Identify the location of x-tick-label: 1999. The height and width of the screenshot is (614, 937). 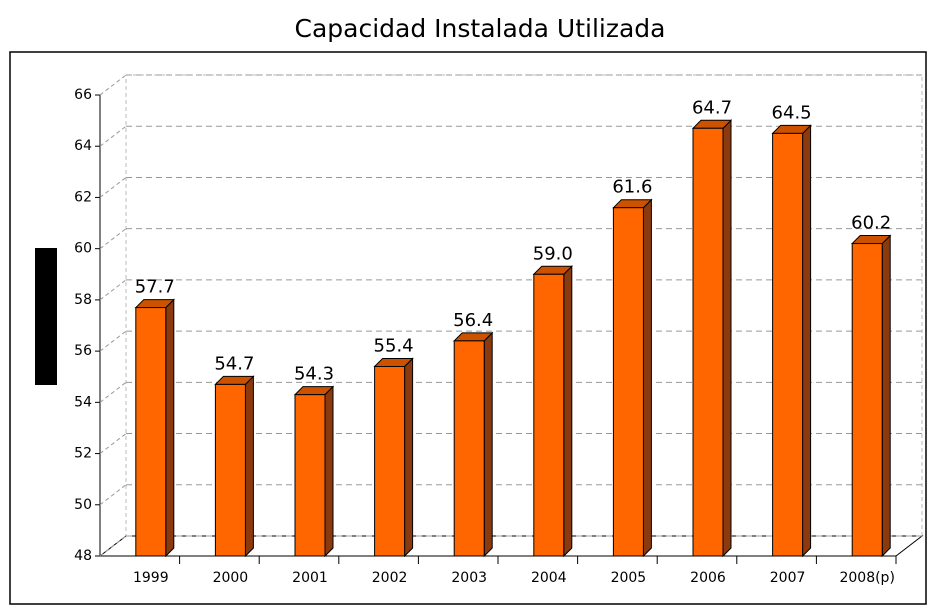
(151, 578).